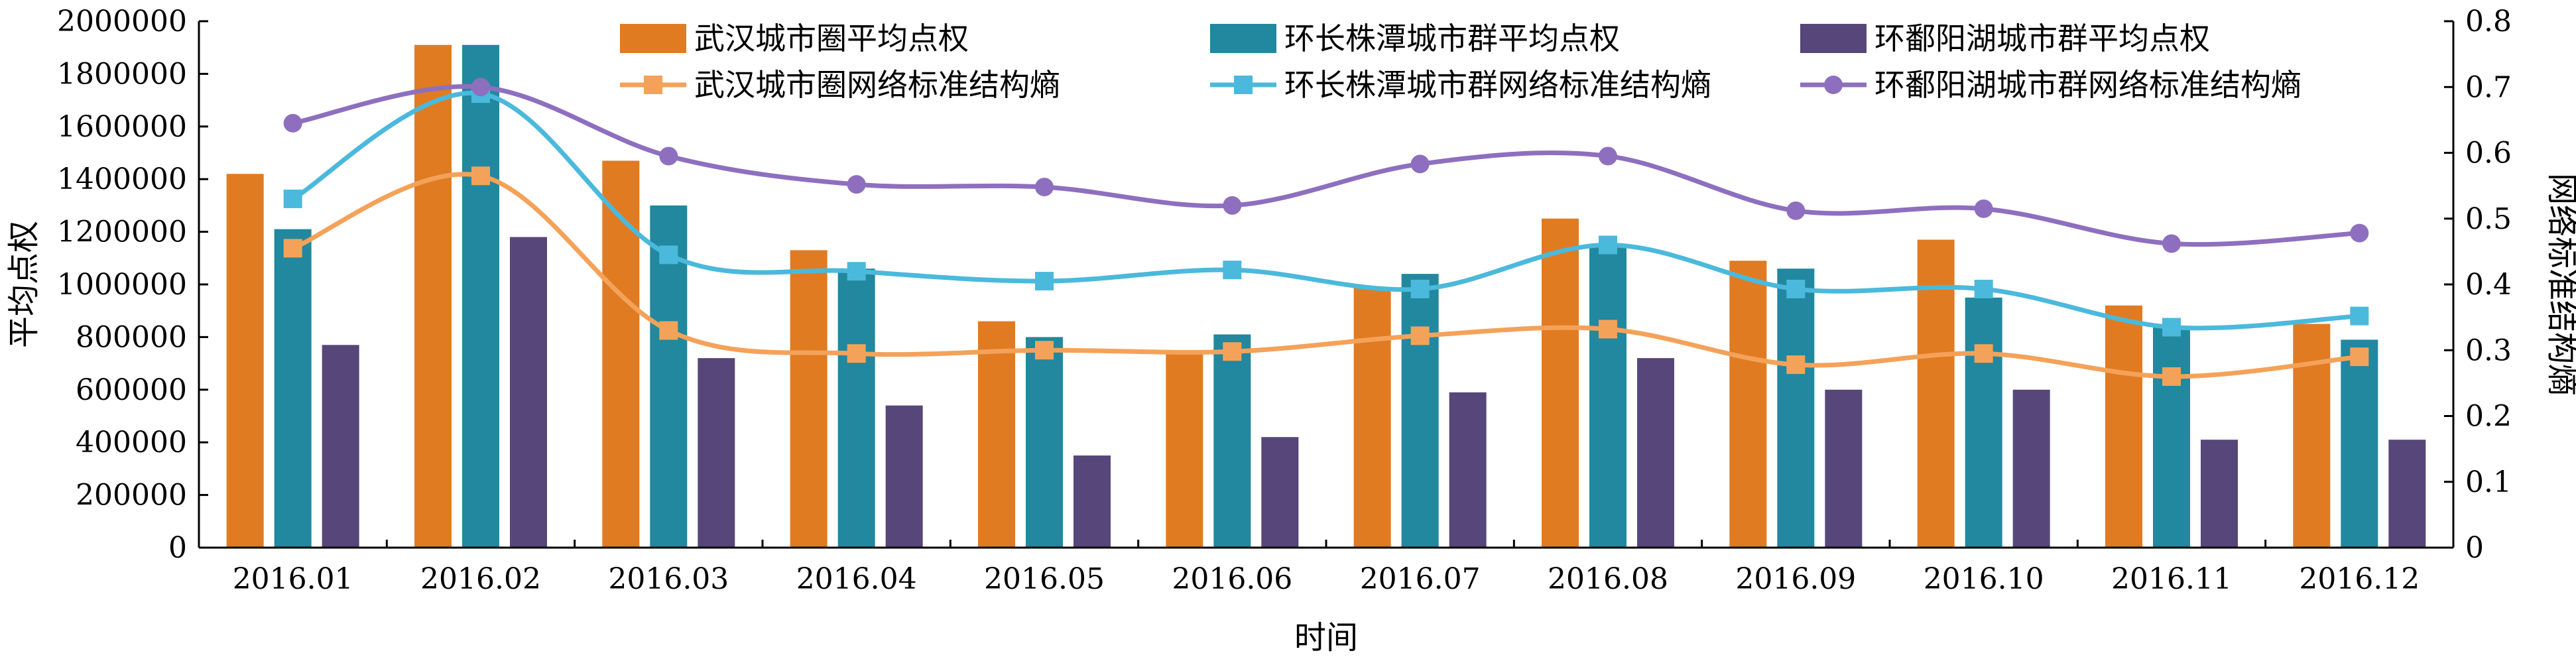 This screenshot has height=659, width=2576. I want to click on y-right-tick-label: 0.5, so click(2488, 219).